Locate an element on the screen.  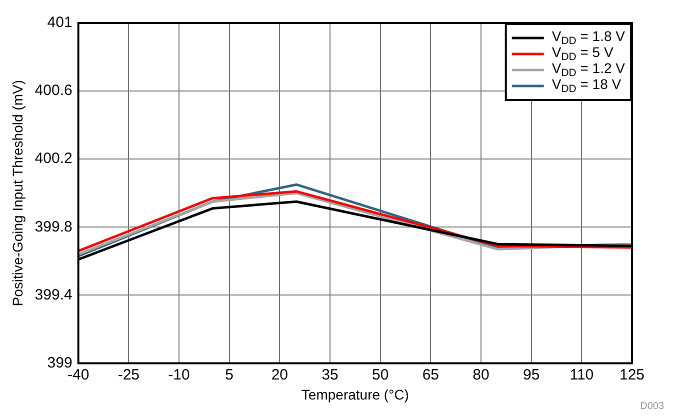
y-axis-title: Positive-Going Input Threshold (mV) is located at coordinates (17, 193).